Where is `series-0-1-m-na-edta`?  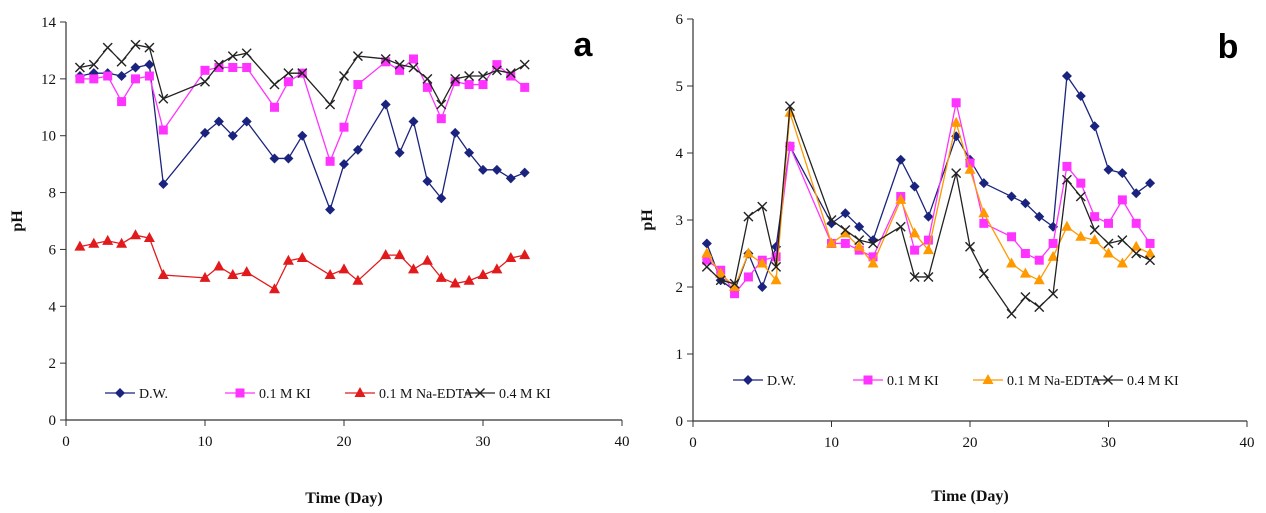 series-0-1-m-na-edta is located at coordinates (302, 261).